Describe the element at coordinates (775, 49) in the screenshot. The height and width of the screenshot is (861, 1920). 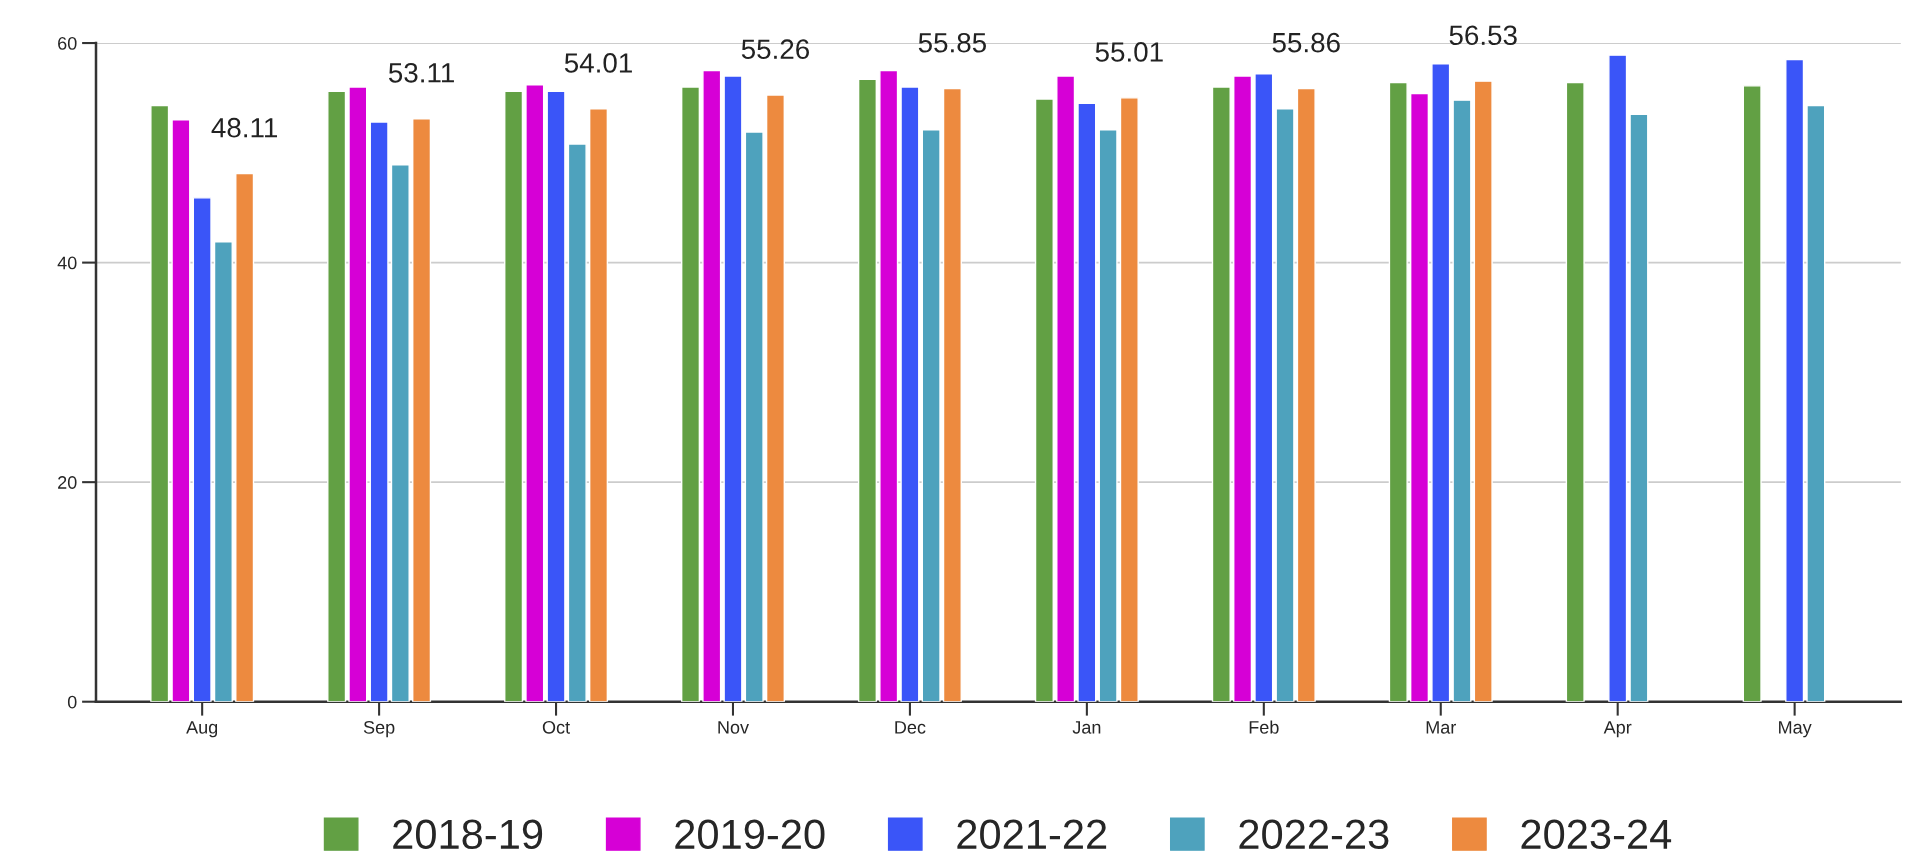
I see `data-label: 55.26` at that location.